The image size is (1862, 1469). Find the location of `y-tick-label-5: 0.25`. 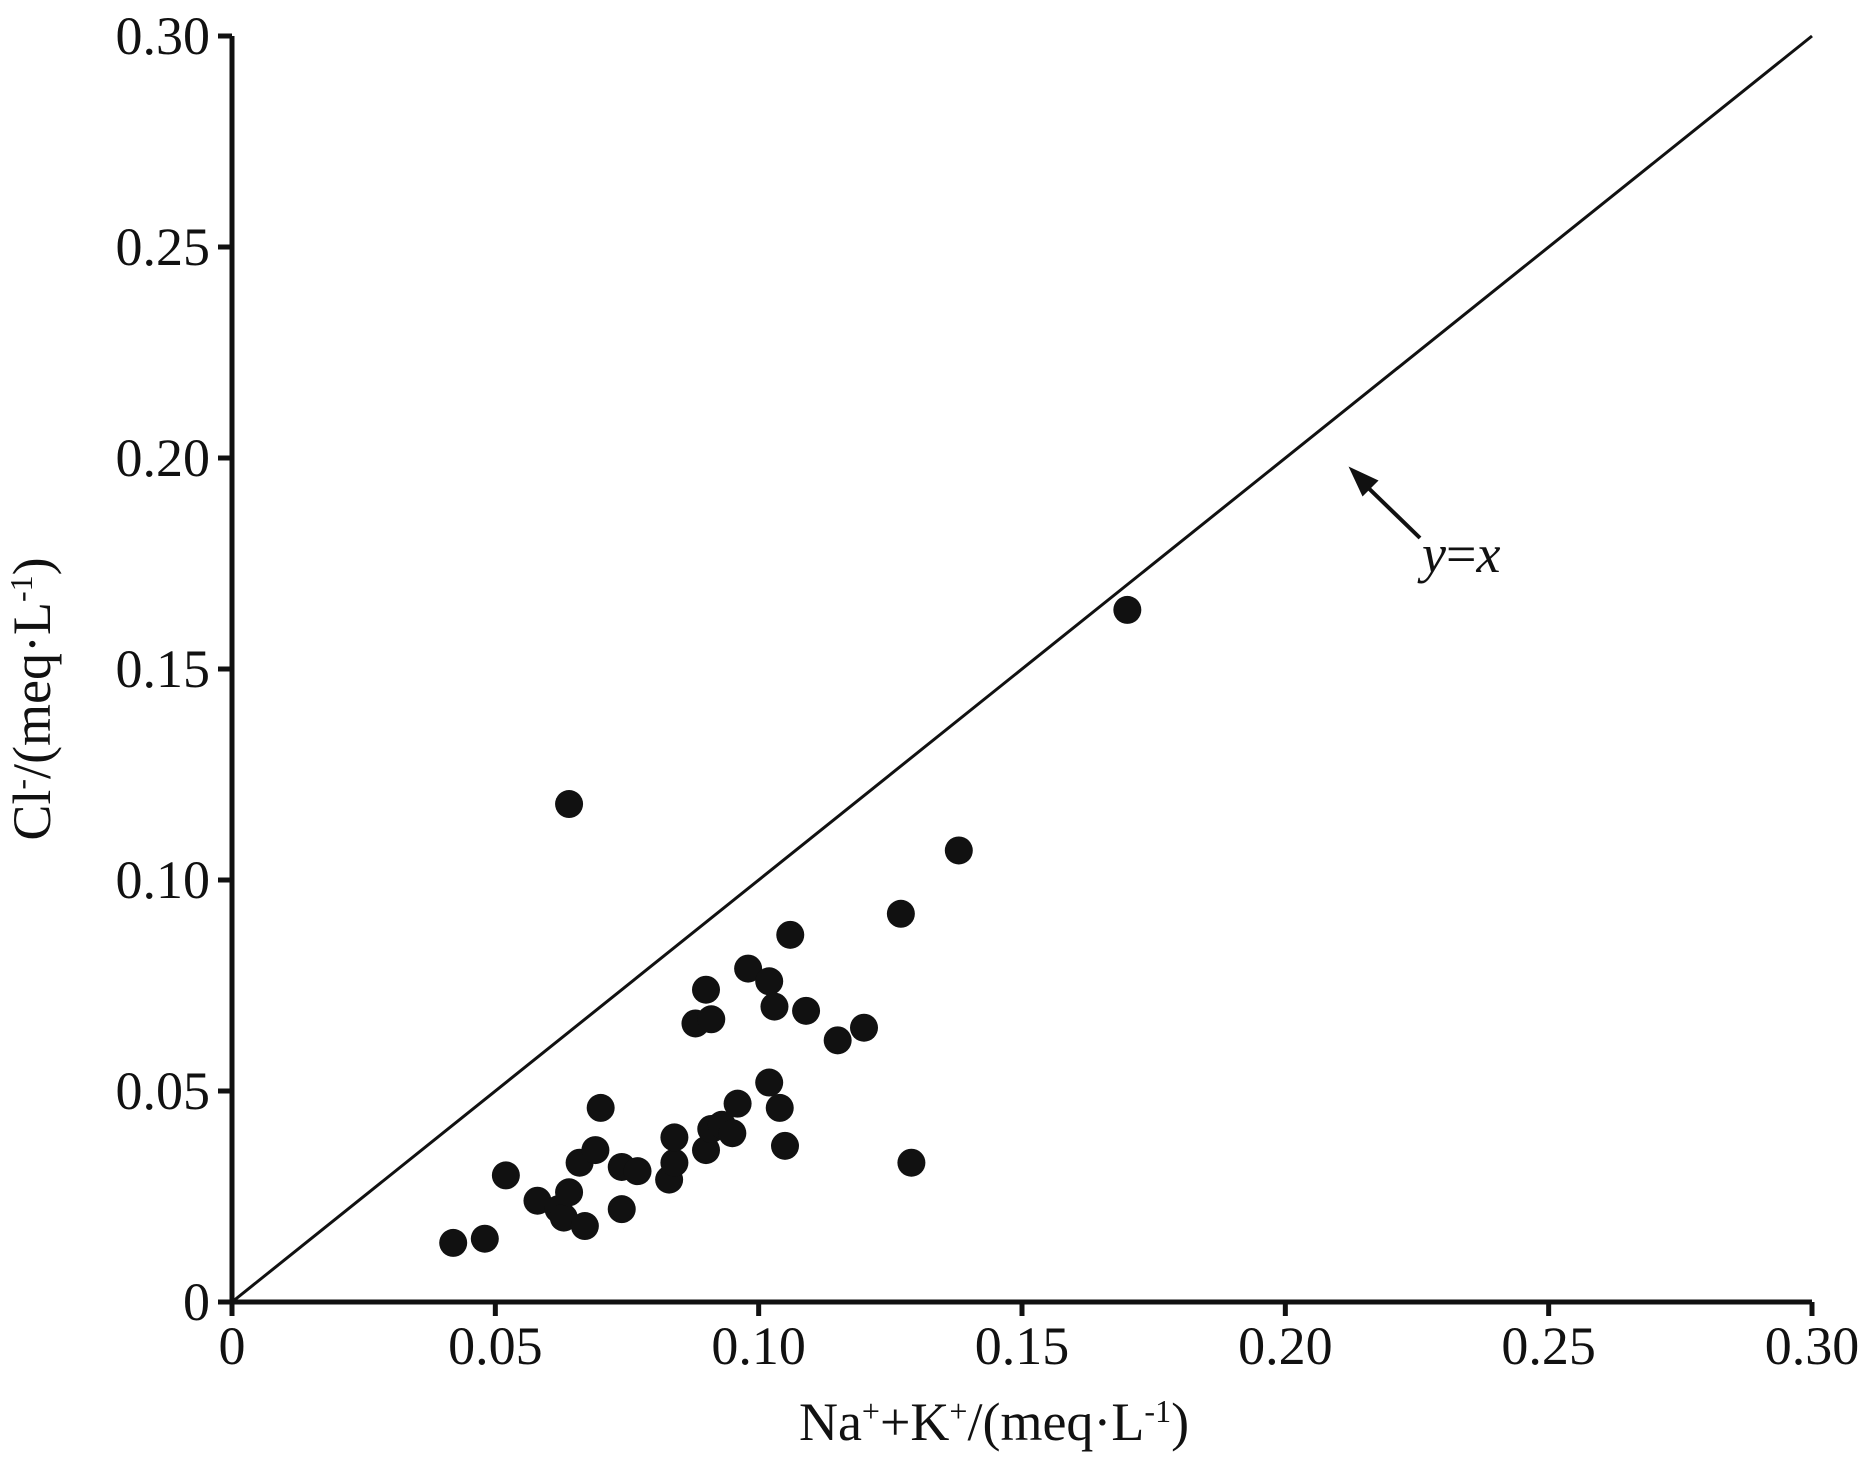

y-tick-label-5: 0.25 is located at coordinates (163, 247).